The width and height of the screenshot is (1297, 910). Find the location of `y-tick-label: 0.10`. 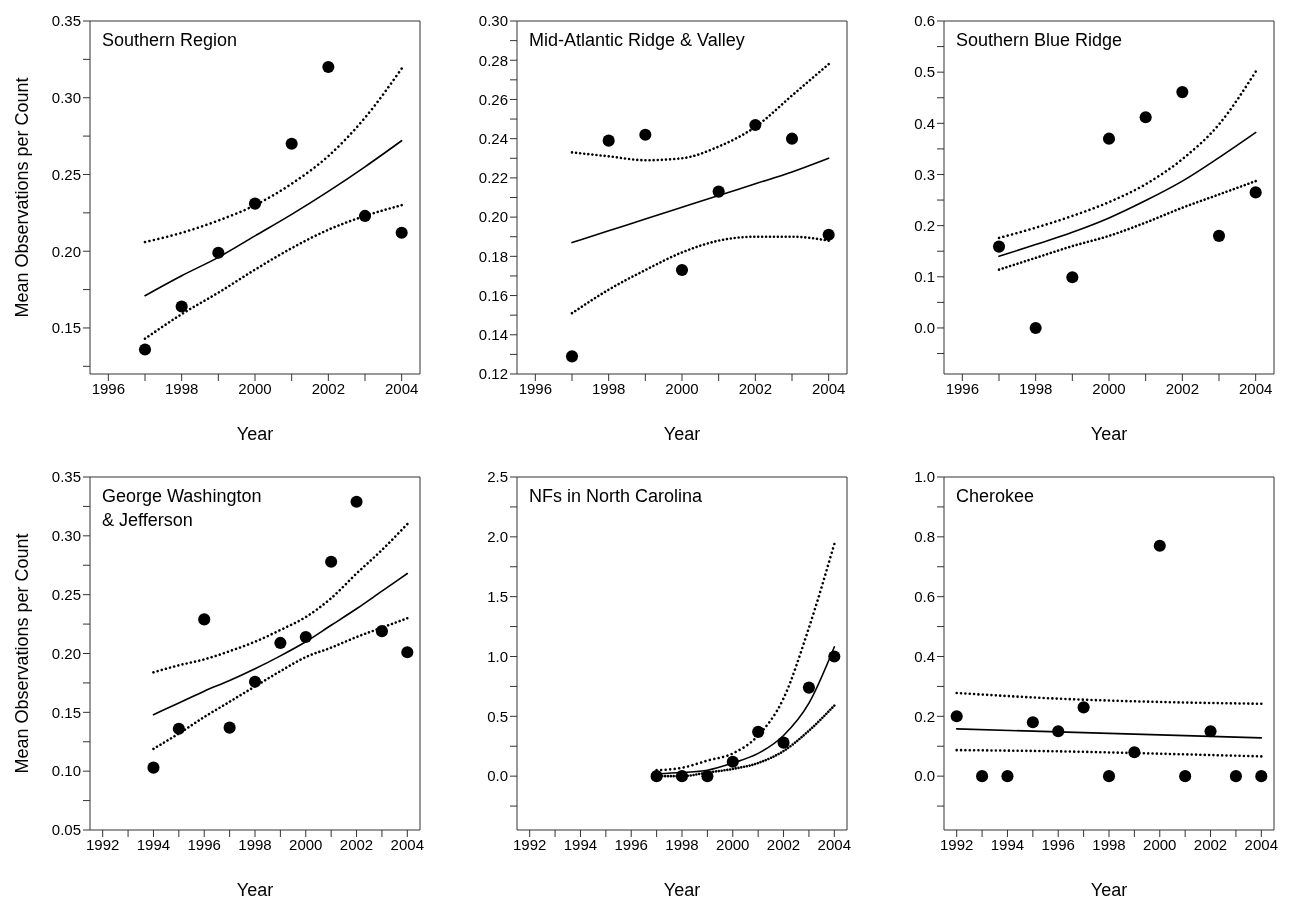

y-tick-label: 0.10 is located at coordinates (66, 771).